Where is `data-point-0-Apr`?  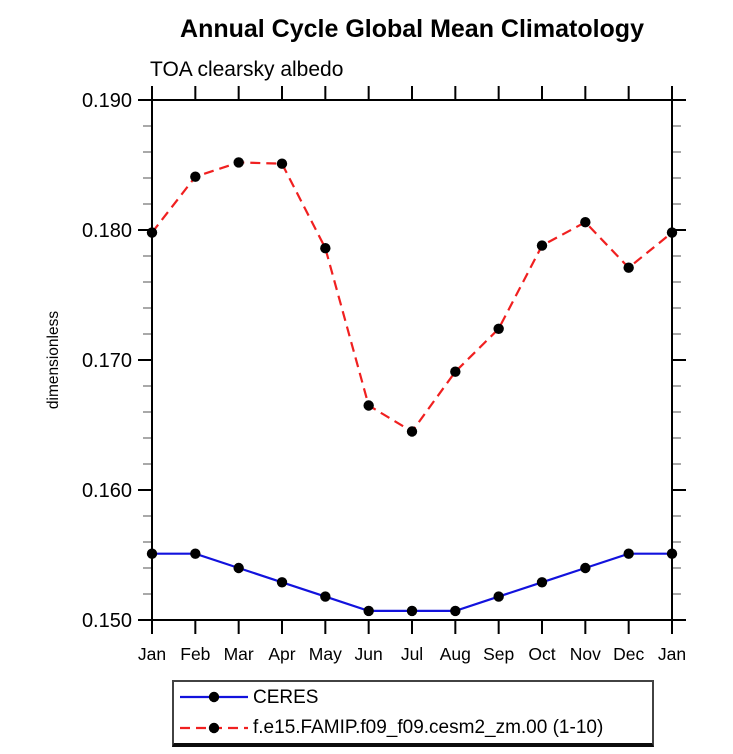 data-point-0-Apr is located at coordinates (282, 582).